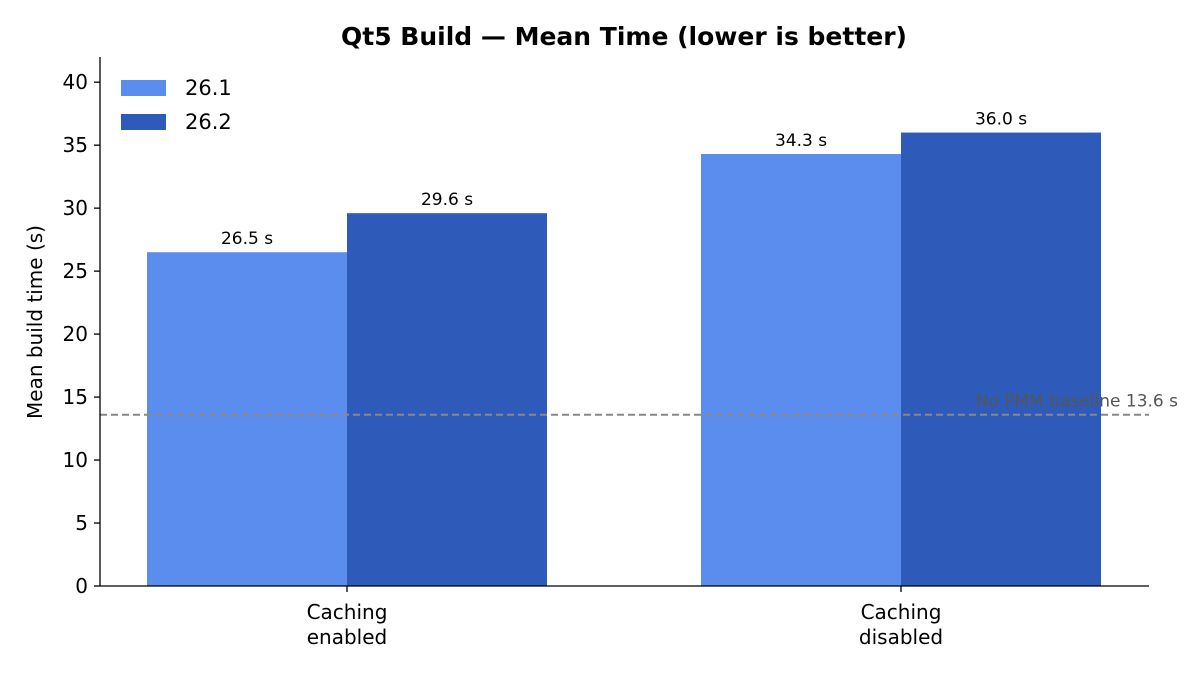  I want to click on data-label: 26.5 s, so click(247, 239).